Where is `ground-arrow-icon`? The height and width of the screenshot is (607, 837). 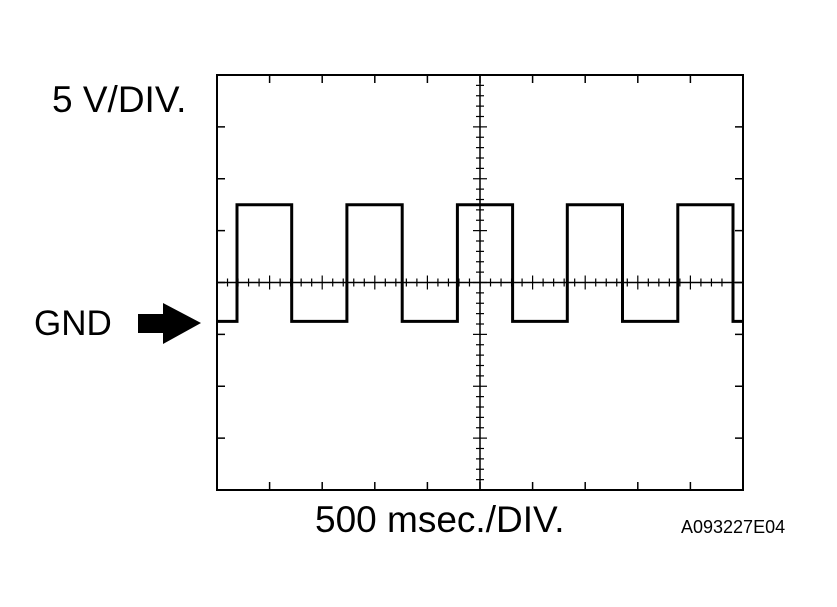 ground-arrow-icon is located at coordinates (169, 323).